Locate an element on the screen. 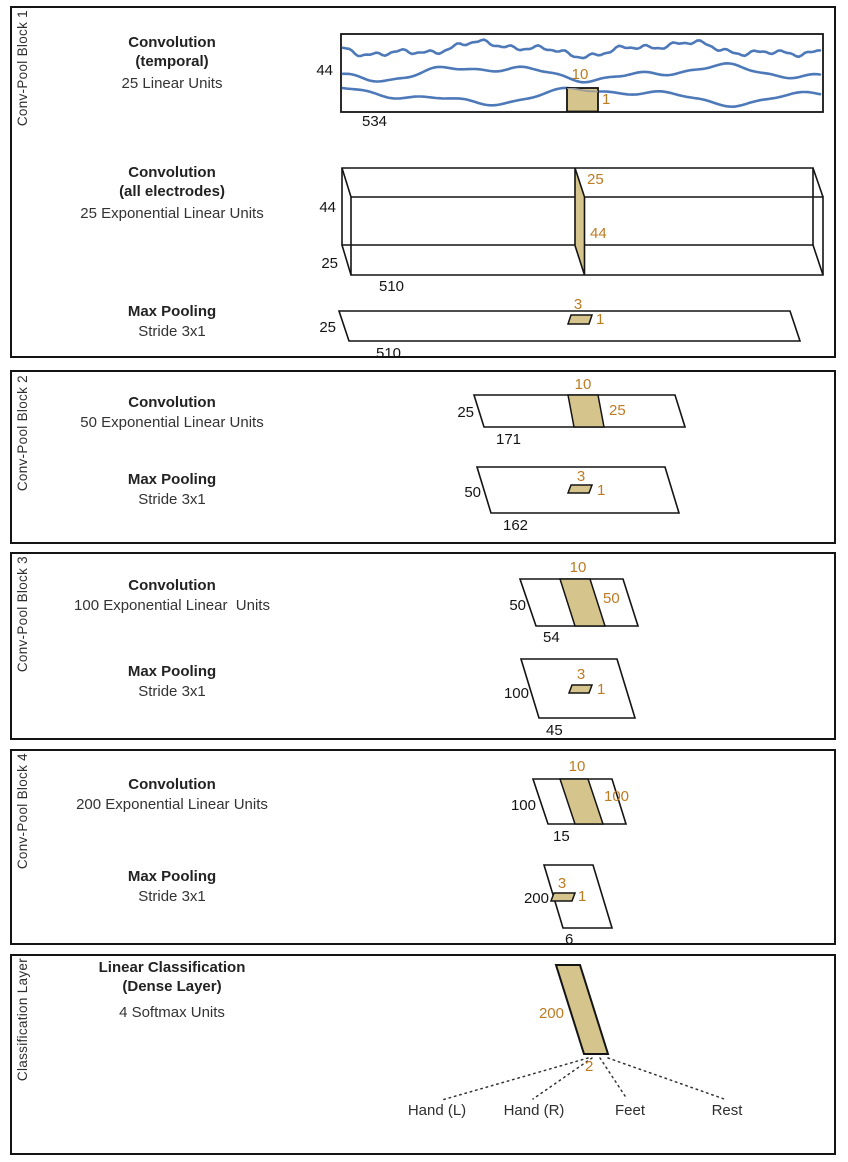  conv4-height-label: 100 is located at coordinates (523, 805).